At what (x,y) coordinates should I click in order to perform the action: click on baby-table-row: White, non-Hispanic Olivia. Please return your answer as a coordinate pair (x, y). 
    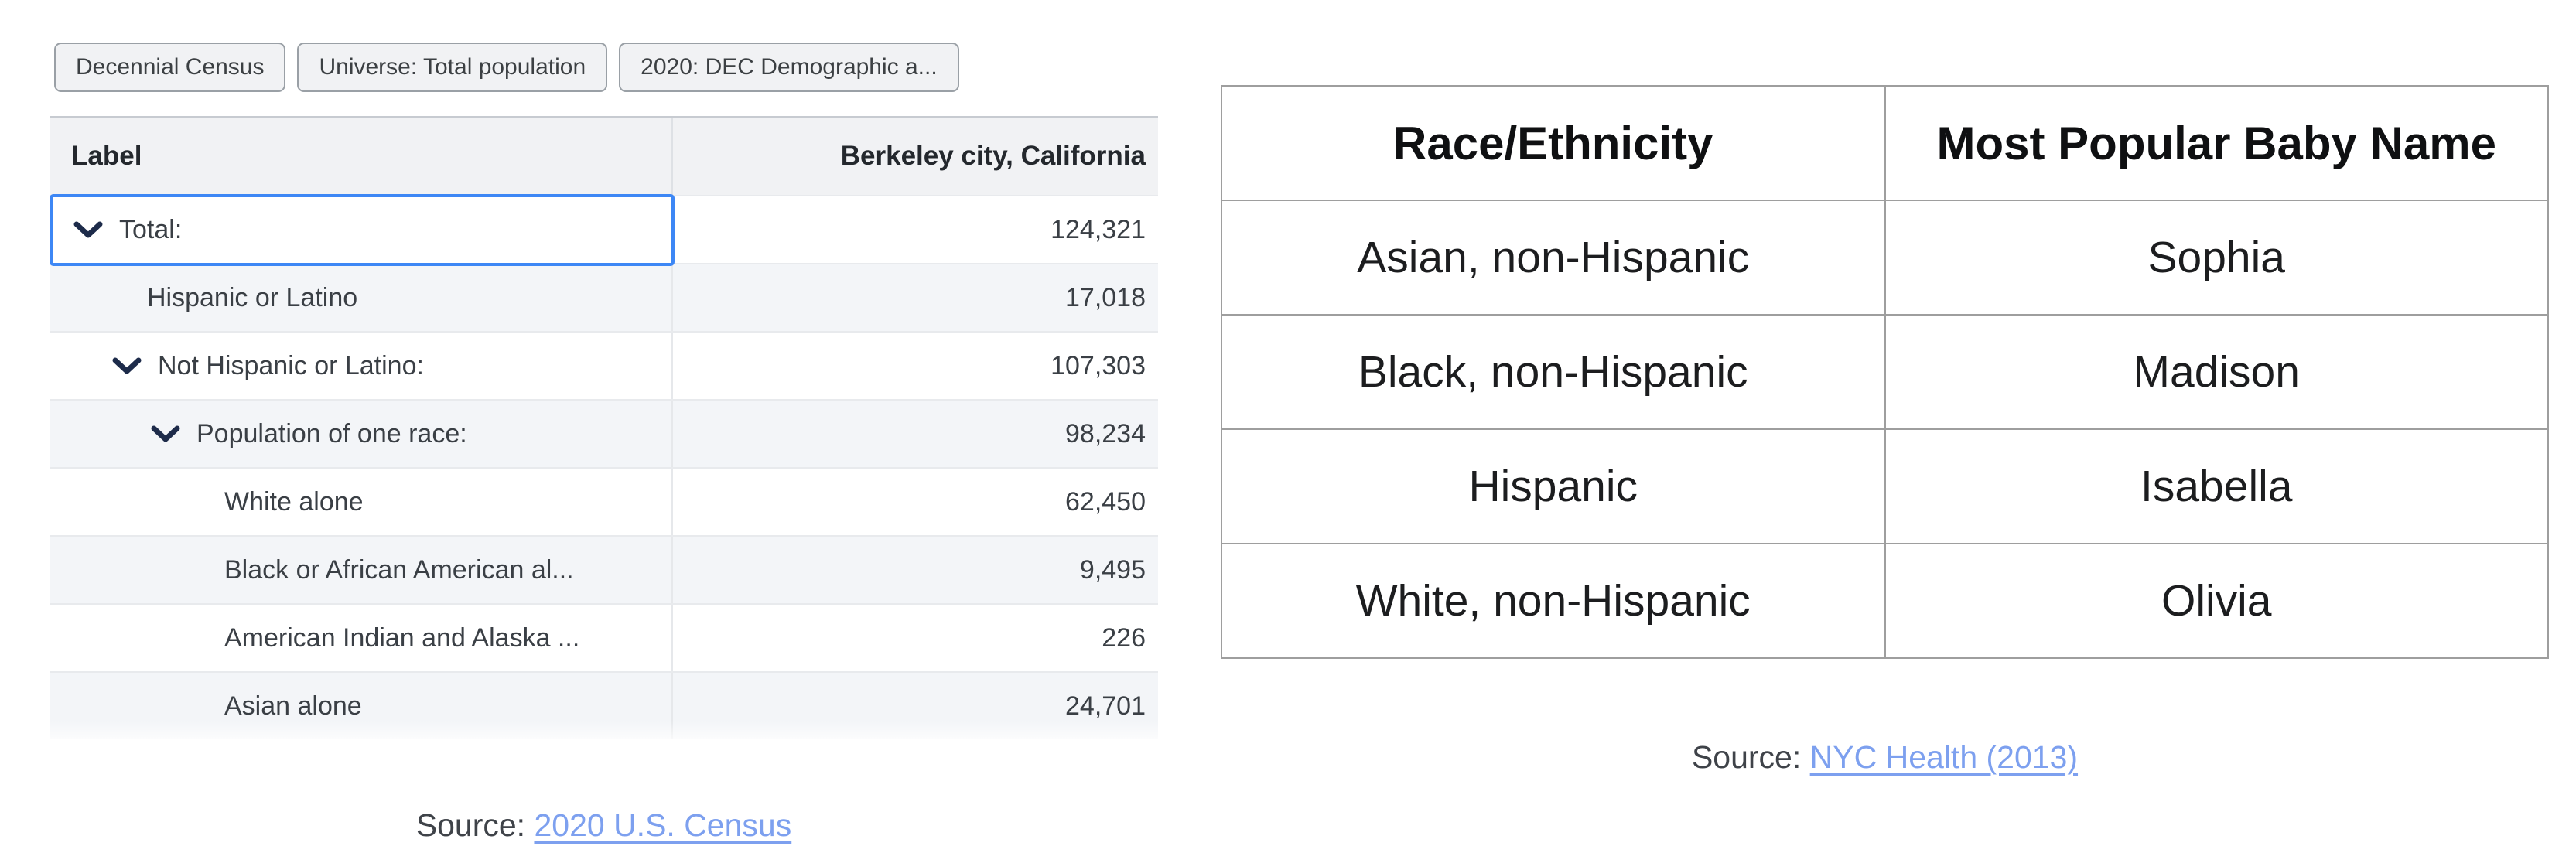
    Looking at the image, I should click on (1885, 601).